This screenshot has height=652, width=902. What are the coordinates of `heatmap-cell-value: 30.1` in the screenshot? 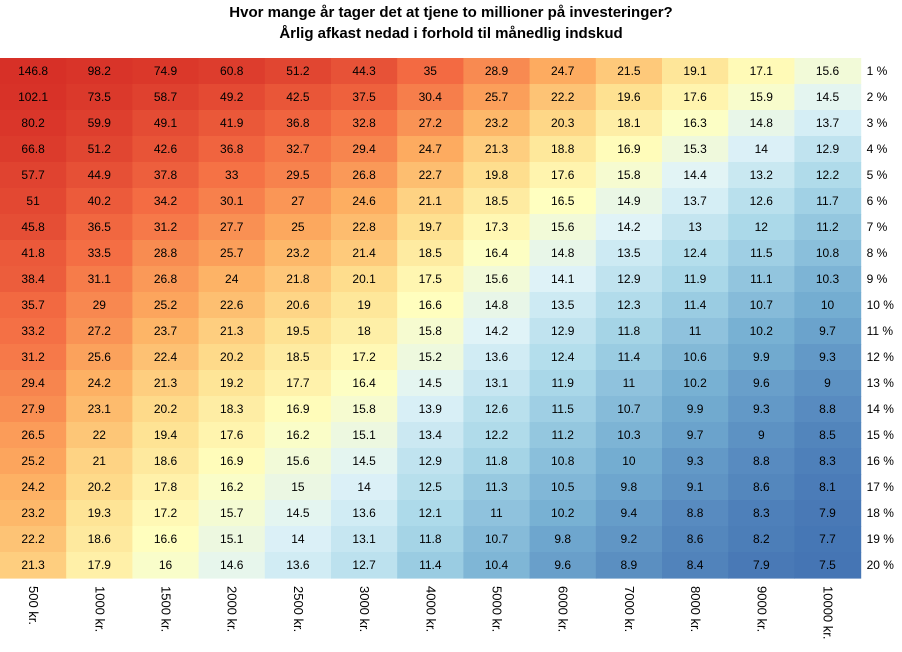 It's located at (232, 201).